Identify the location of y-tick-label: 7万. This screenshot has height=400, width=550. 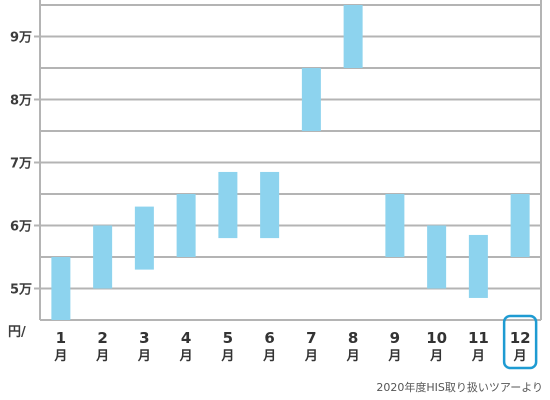
(21, 164).